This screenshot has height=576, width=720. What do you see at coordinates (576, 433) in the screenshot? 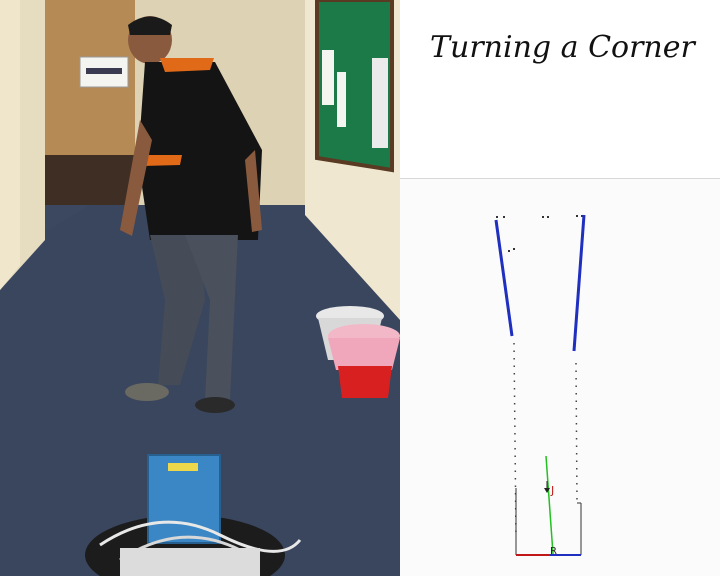
I see `corridor-edge-right` at bounding box center [576, 433].